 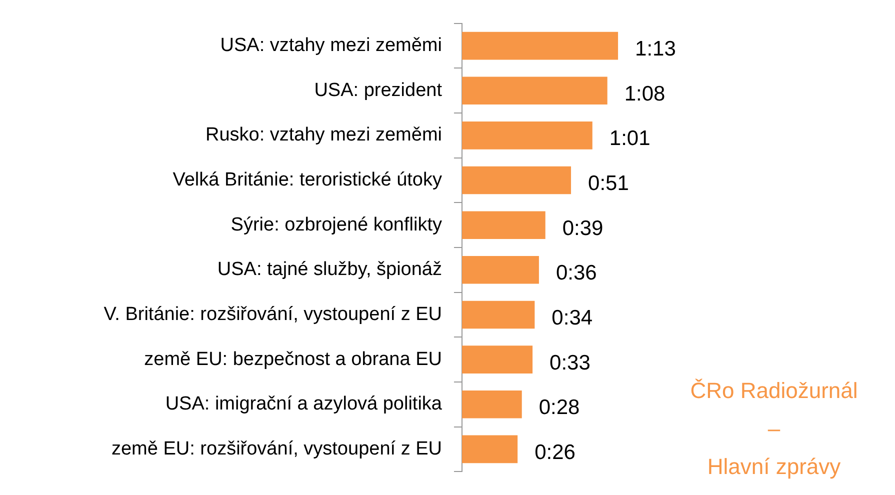 What do you see at coordinates (555, 452) in the screenshot?
I see `data-label: 0:26` at bounding box center [555, 452].